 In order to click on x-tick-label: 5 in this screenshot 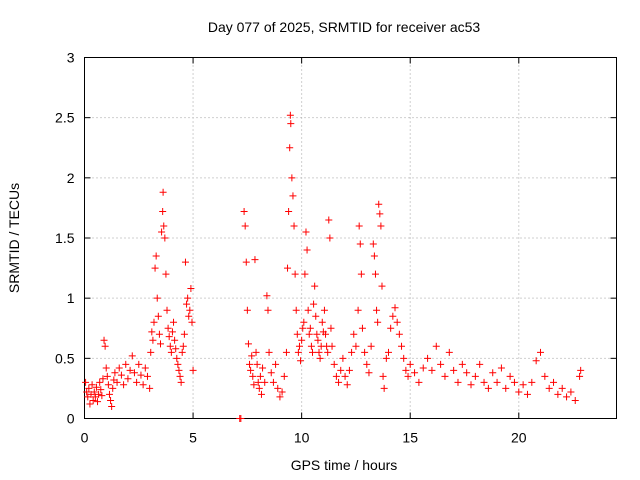, I will do `click(193, 438)`.